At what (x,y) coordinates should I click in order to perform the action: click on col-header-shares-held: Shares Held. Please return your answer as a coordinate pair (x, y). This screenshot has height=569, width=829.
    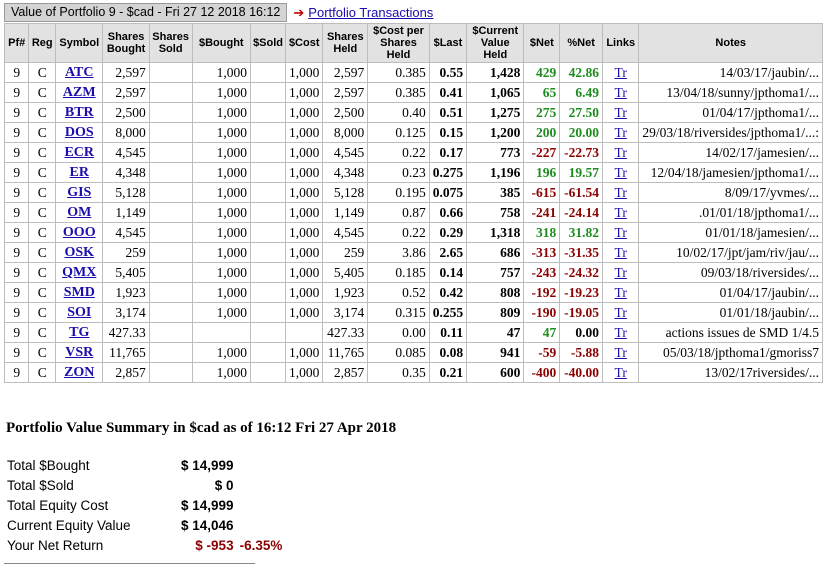
    Looking at the image, I should click on (345, 43).